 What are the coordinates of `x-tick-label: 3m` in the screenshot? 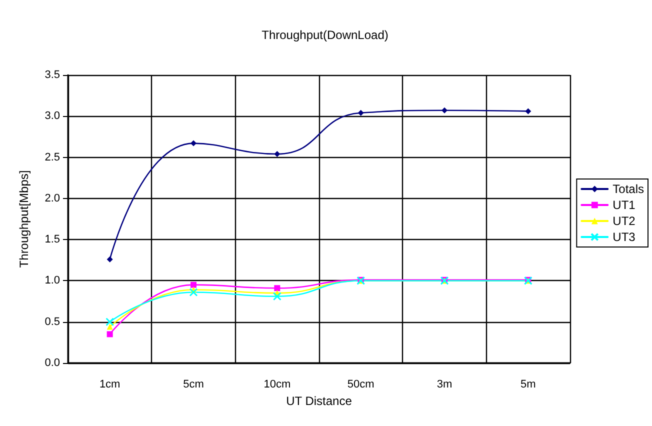 It's located at (444, 384).